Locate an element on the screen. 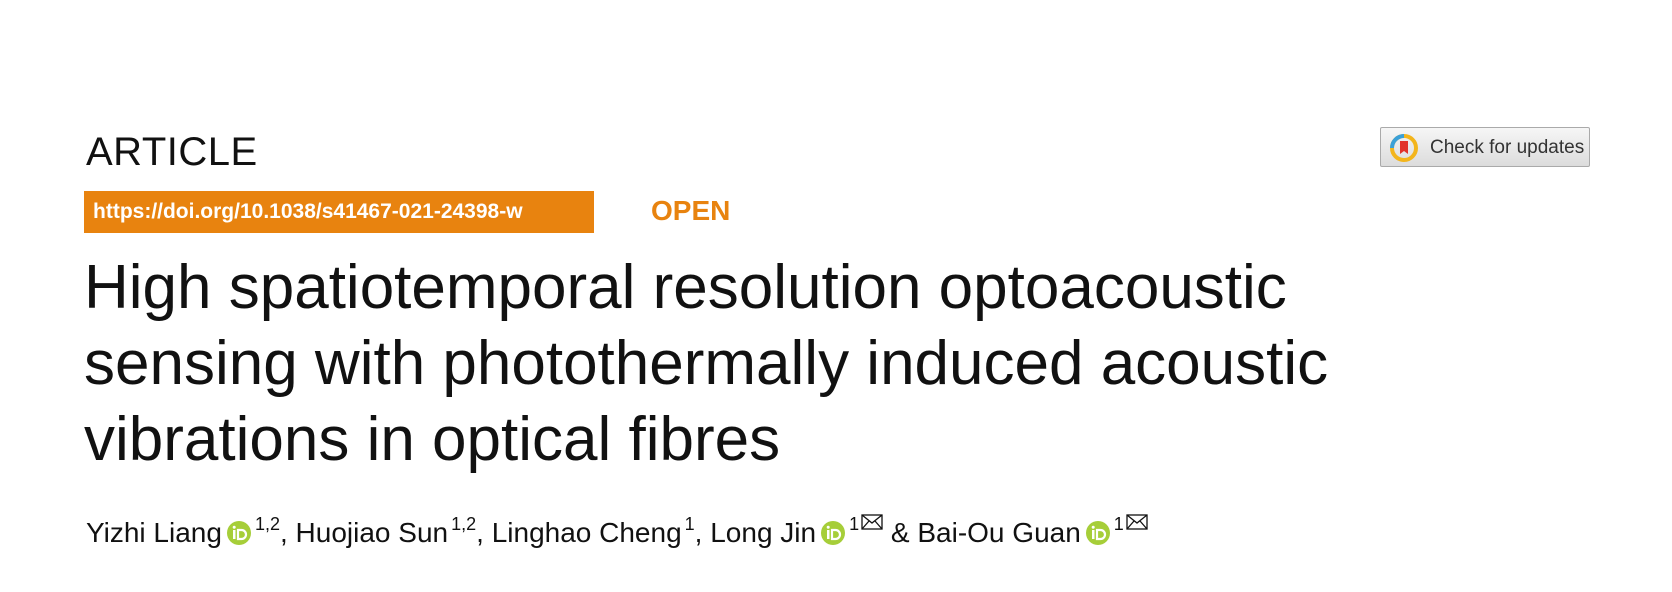  check-updates-button: Check for updates is located at coordinates (1485, 147).